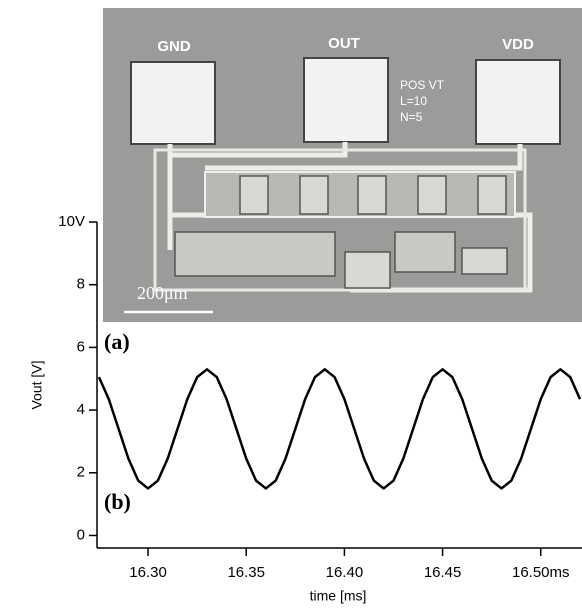  Describe the element at coordinates (246, 572) in the screenshot. I see `x-tick-label: 16.35` at that location.